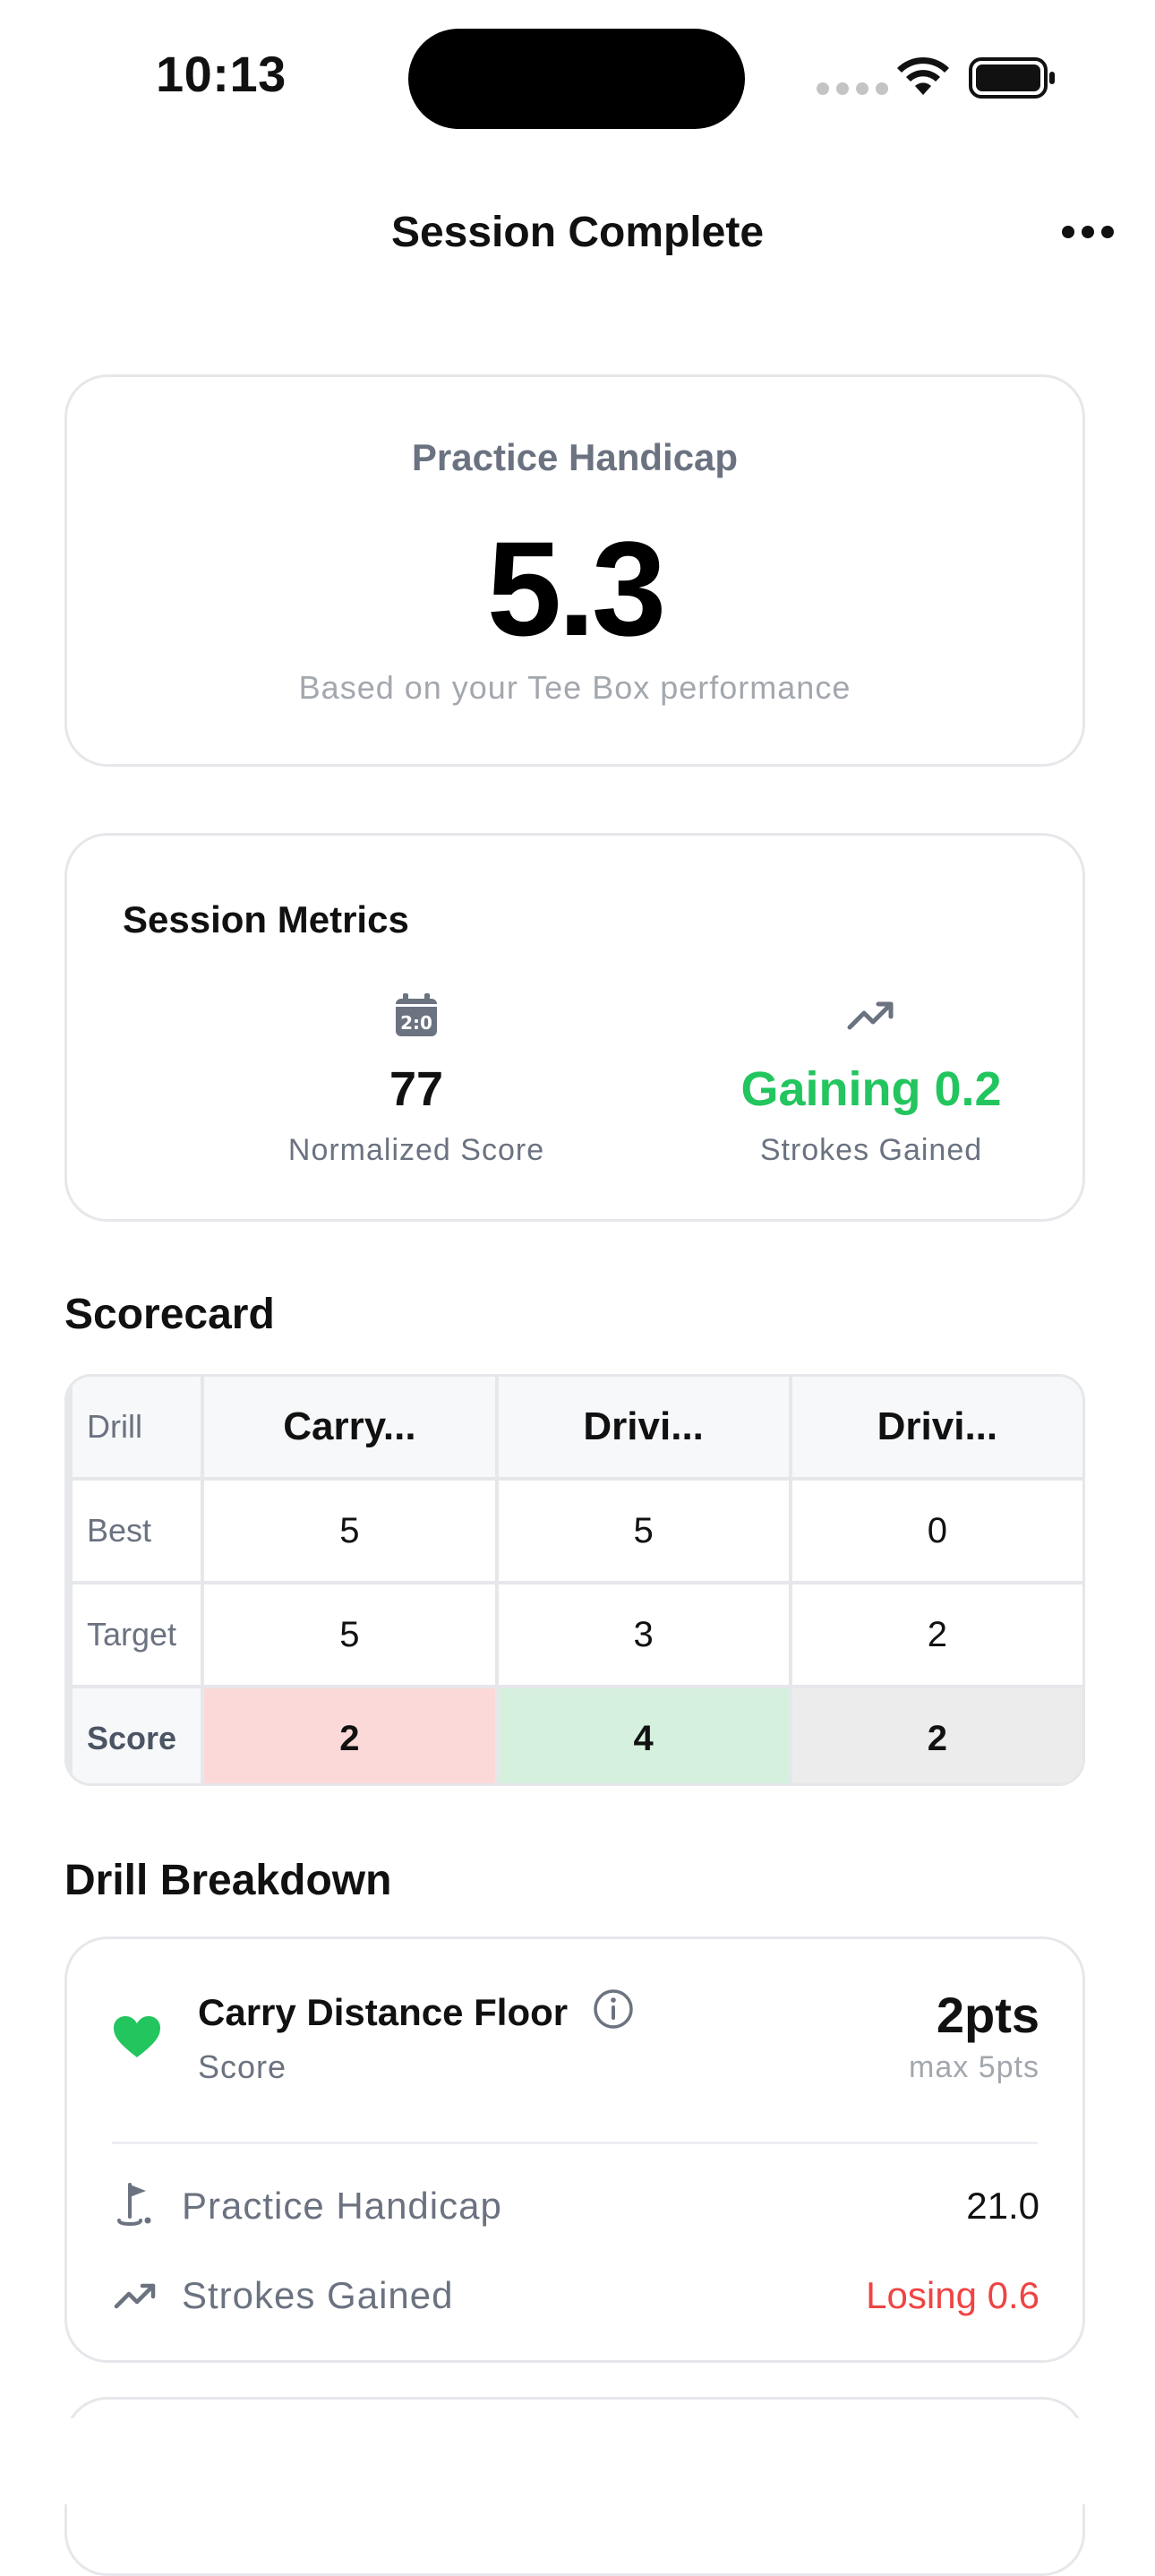  I want to click on row-label: Best, so click(136, 1531).